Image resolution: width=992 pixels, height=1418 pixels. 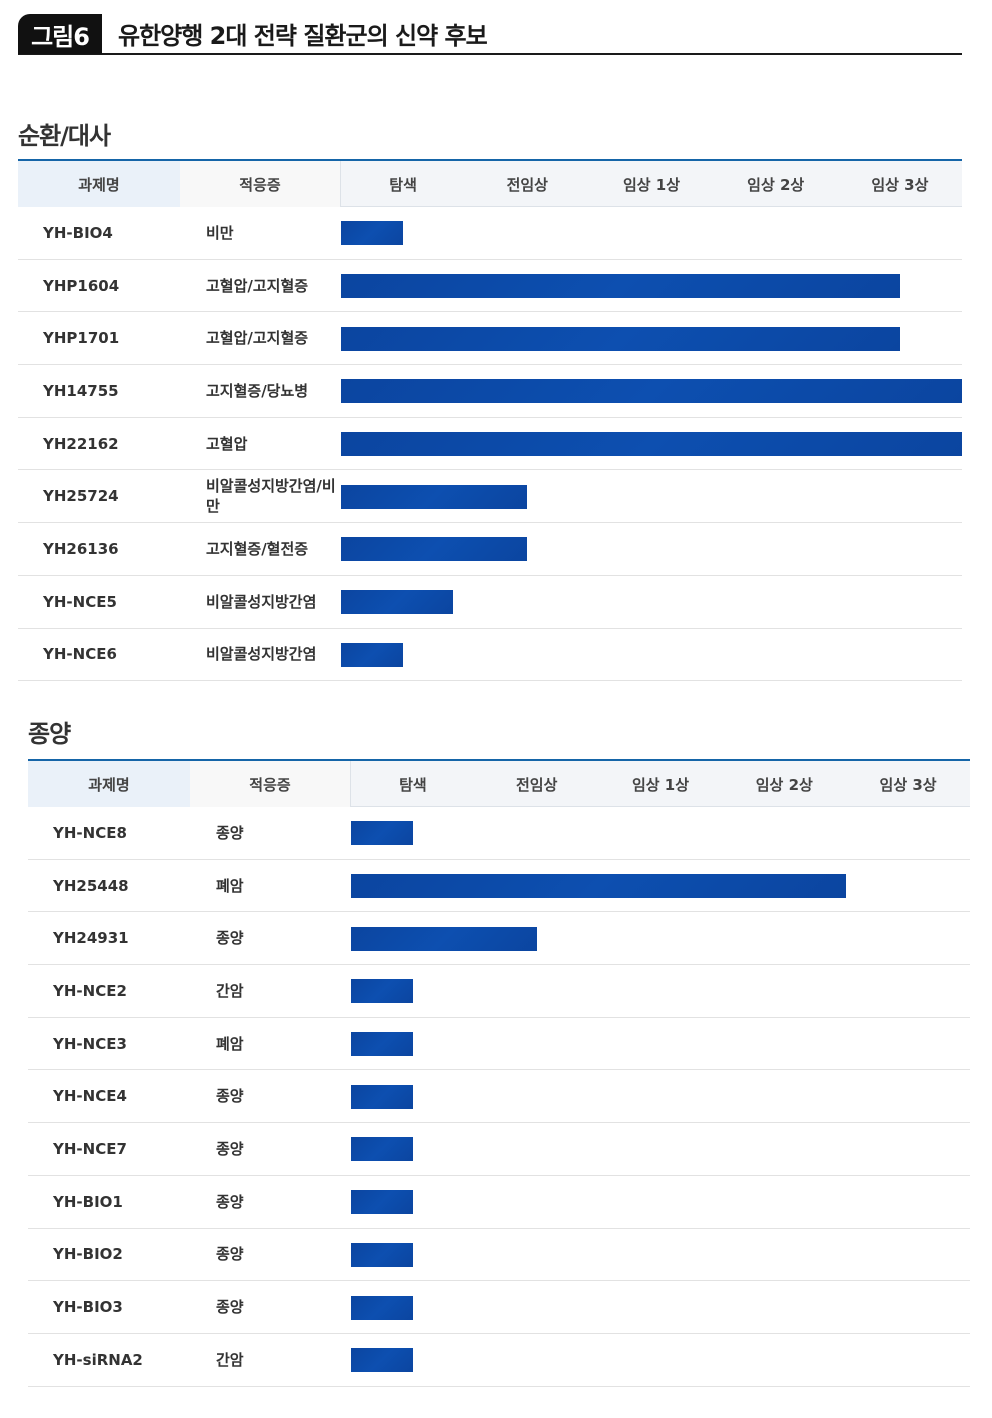 I want to click on project-name: YH-NCE8, so click(x=90, y=832).